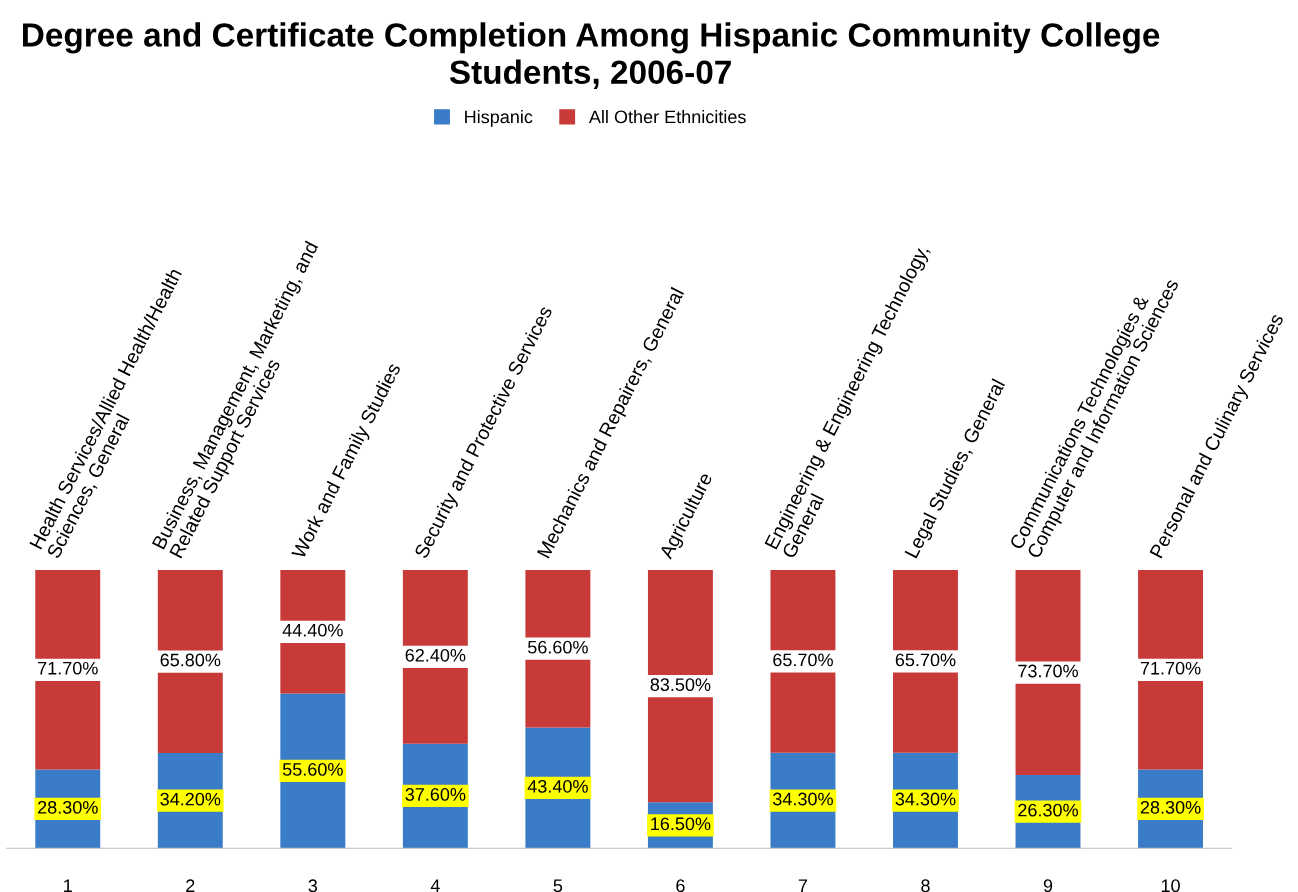 This screenshot has width=1298, height=892. I want to click on data-label: 73.70%, so click(1048, 671).